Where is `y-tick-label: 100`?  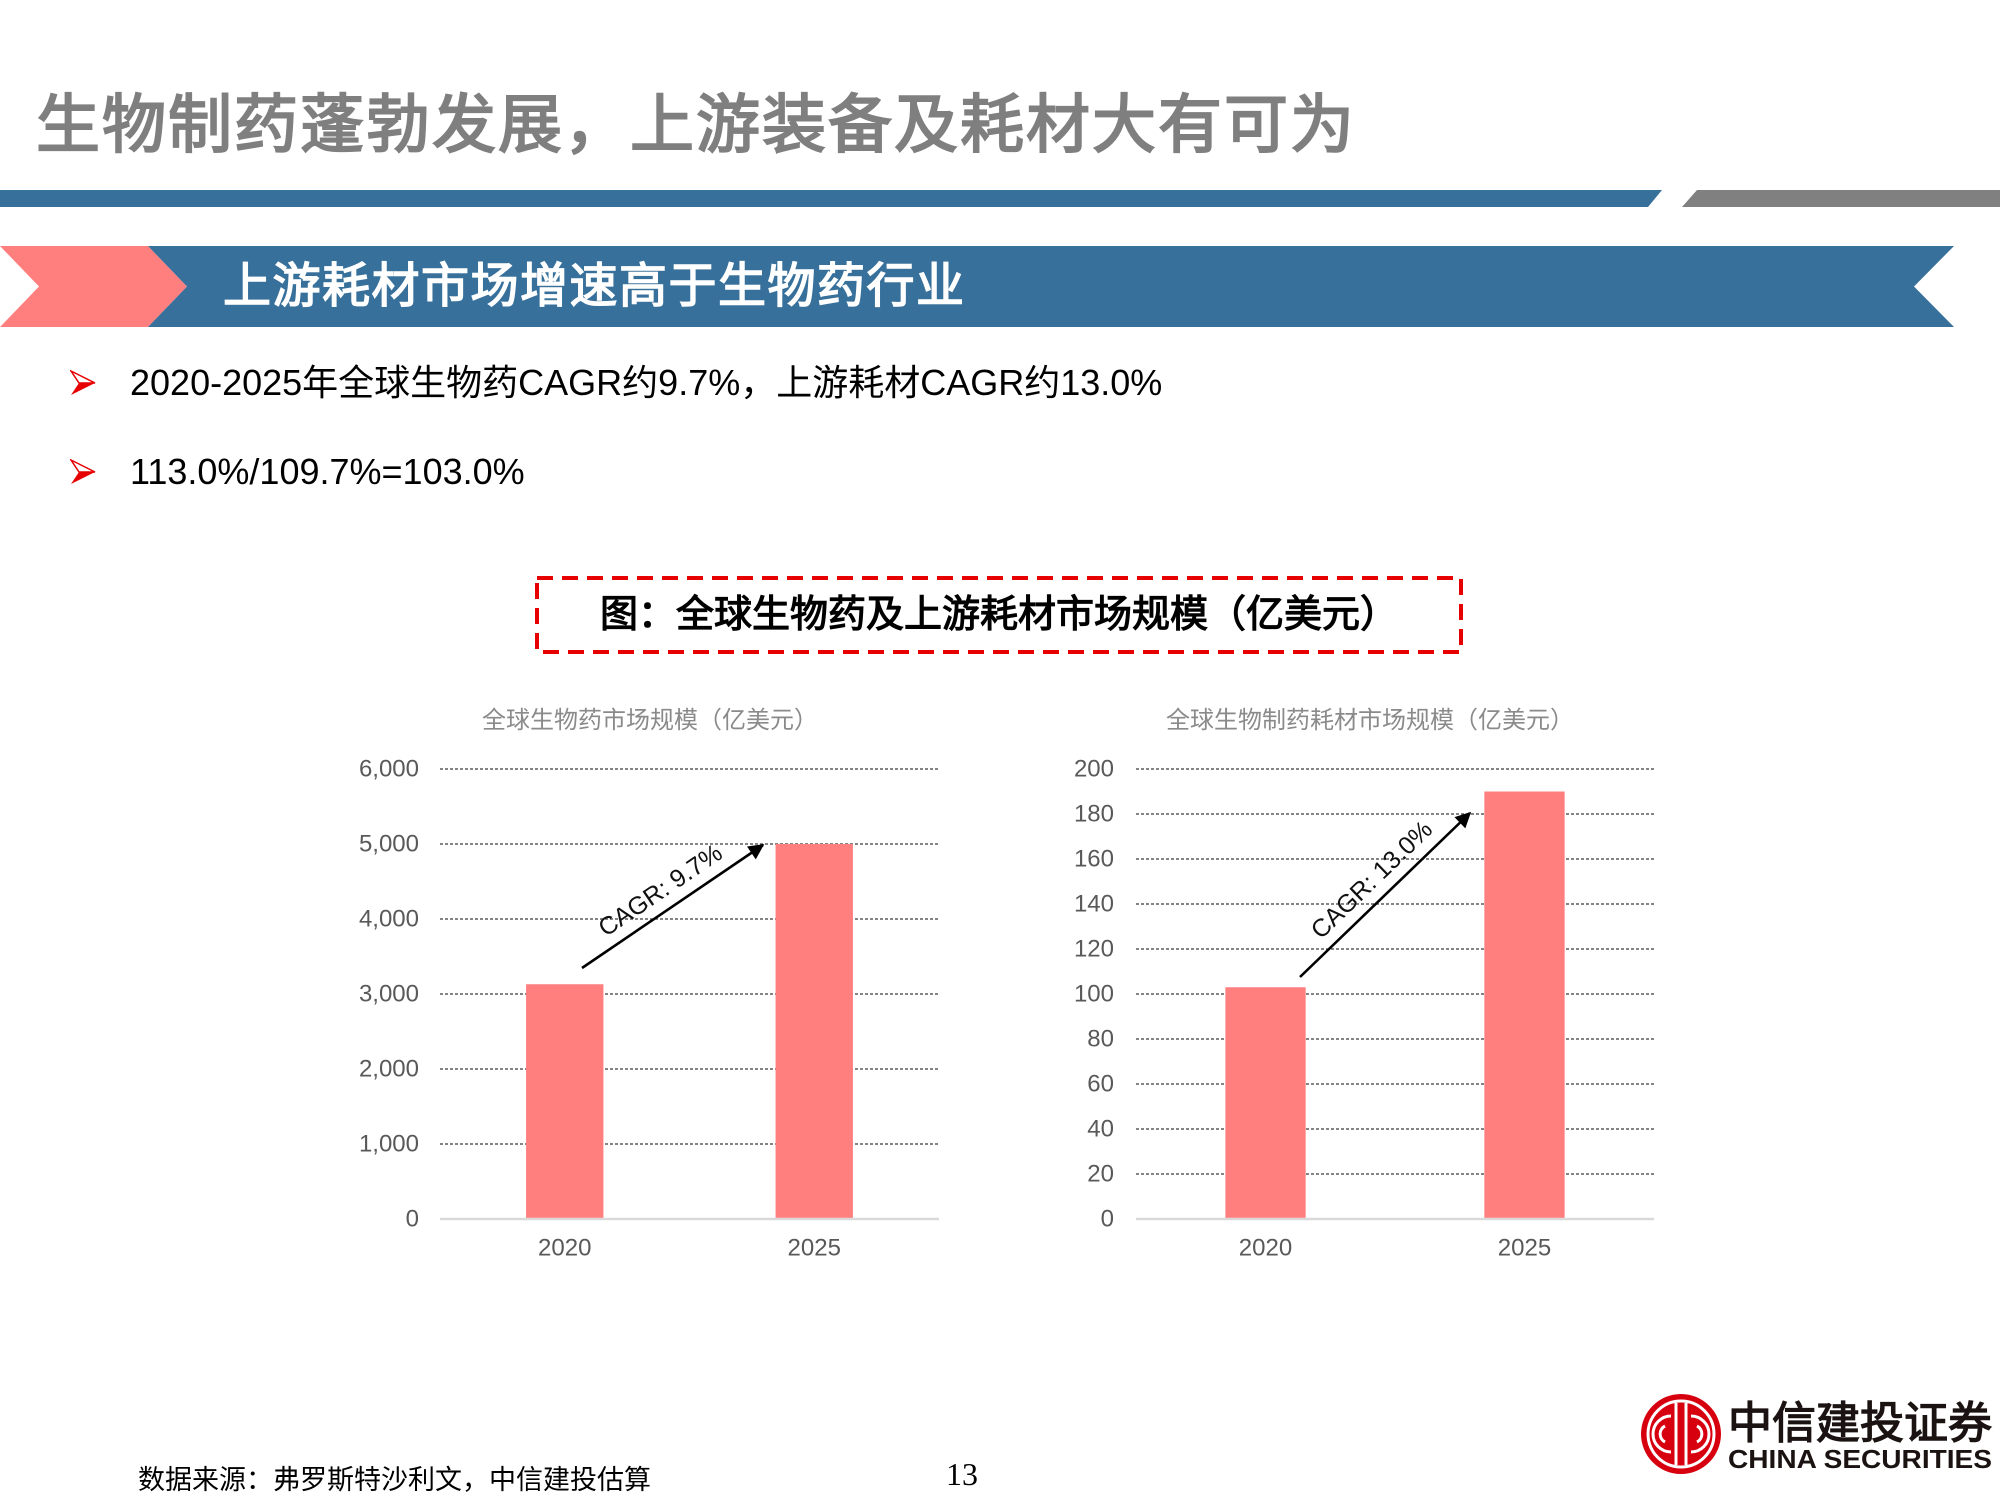
y-tick-label: 100 is located at coordinates (1094, 994).